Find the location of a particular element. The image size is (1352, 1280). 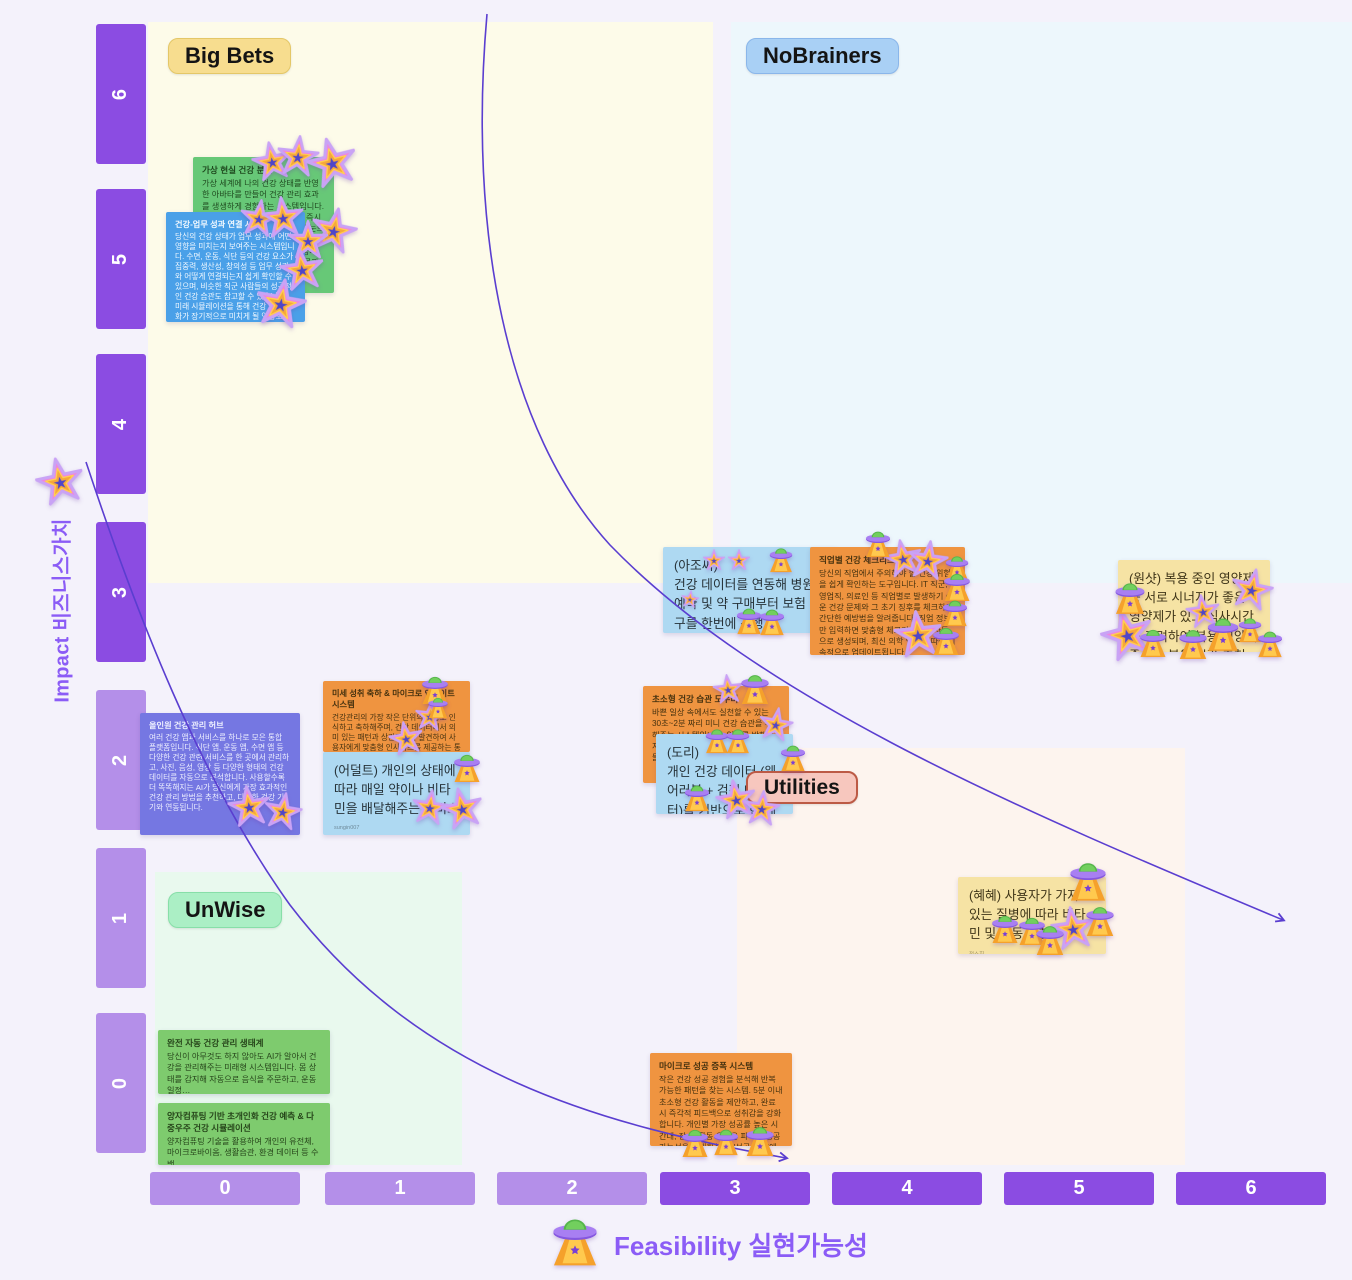

y-tick-label: 0 is located at coordinates (120, 1083).